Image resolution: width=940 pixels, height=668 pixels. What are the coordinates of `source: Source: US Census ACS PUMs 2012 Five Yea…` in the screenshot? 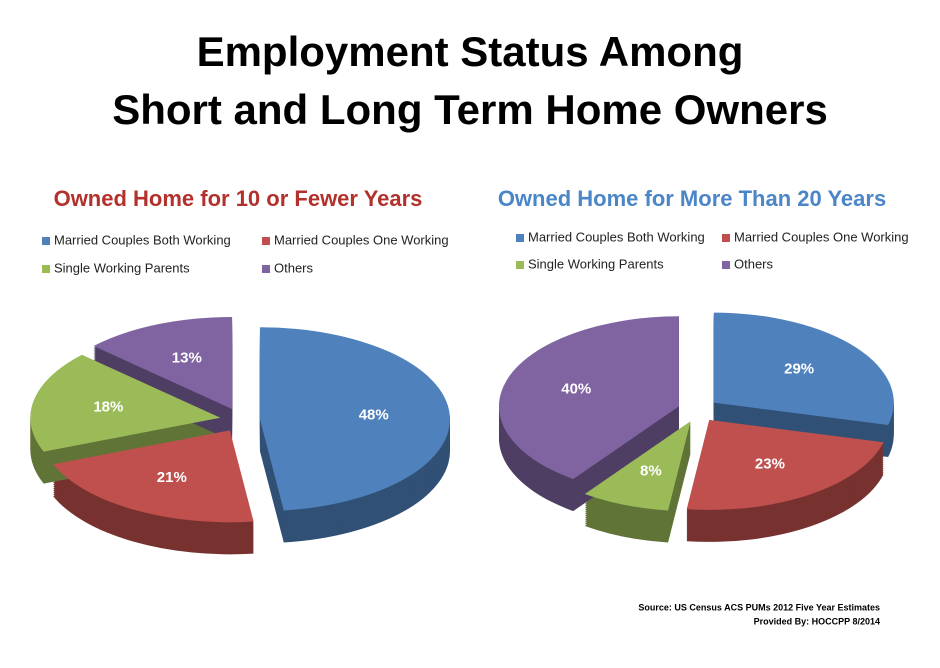 It's located at (759, 607).